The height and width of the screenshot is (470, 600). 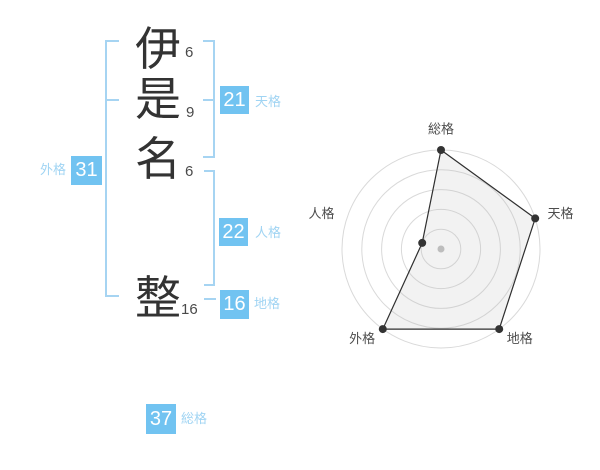 What do you see at coordinates (112, 168) in the screenshot?
I see `gaikaku-bracket` at bounding box center [112, 168].